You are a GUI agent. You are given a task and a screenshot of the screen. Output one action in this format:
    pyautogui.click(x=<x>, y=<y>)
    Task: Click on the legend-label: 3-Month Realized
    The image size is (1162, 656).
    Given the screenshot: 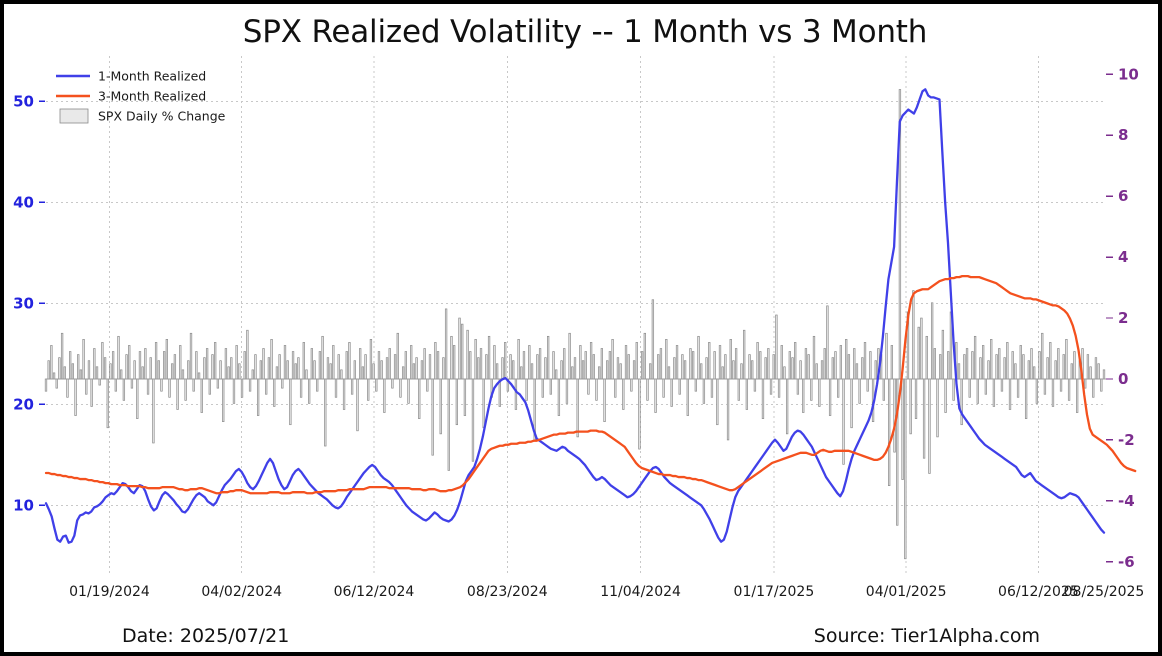 What is the action you would take?
    pyautogui.click(x=152, y=96)
    